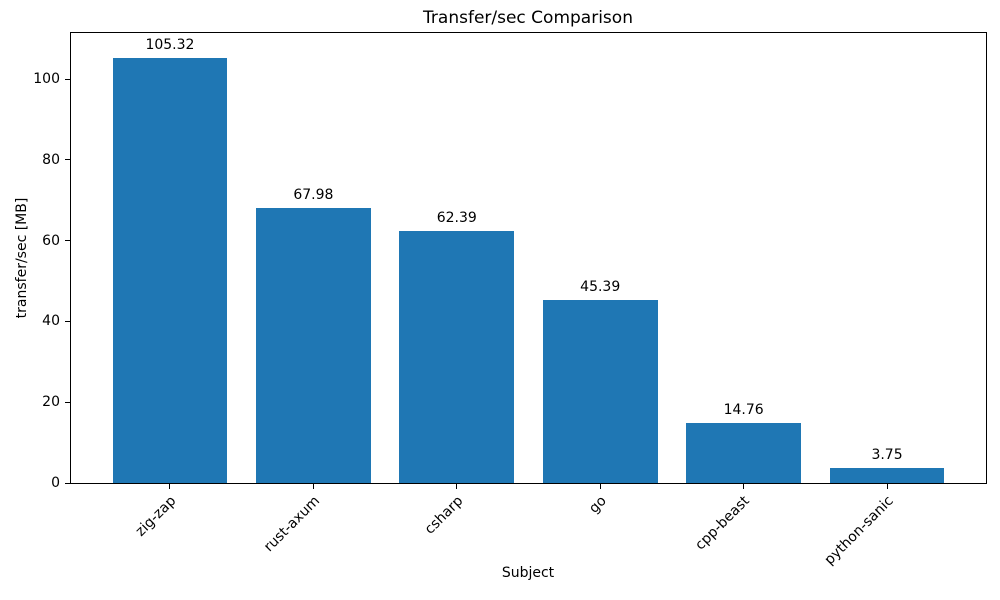  Describe the element at coordinates (51, 240) in the screenshot. I see `y-tick-label: 60` at that location.